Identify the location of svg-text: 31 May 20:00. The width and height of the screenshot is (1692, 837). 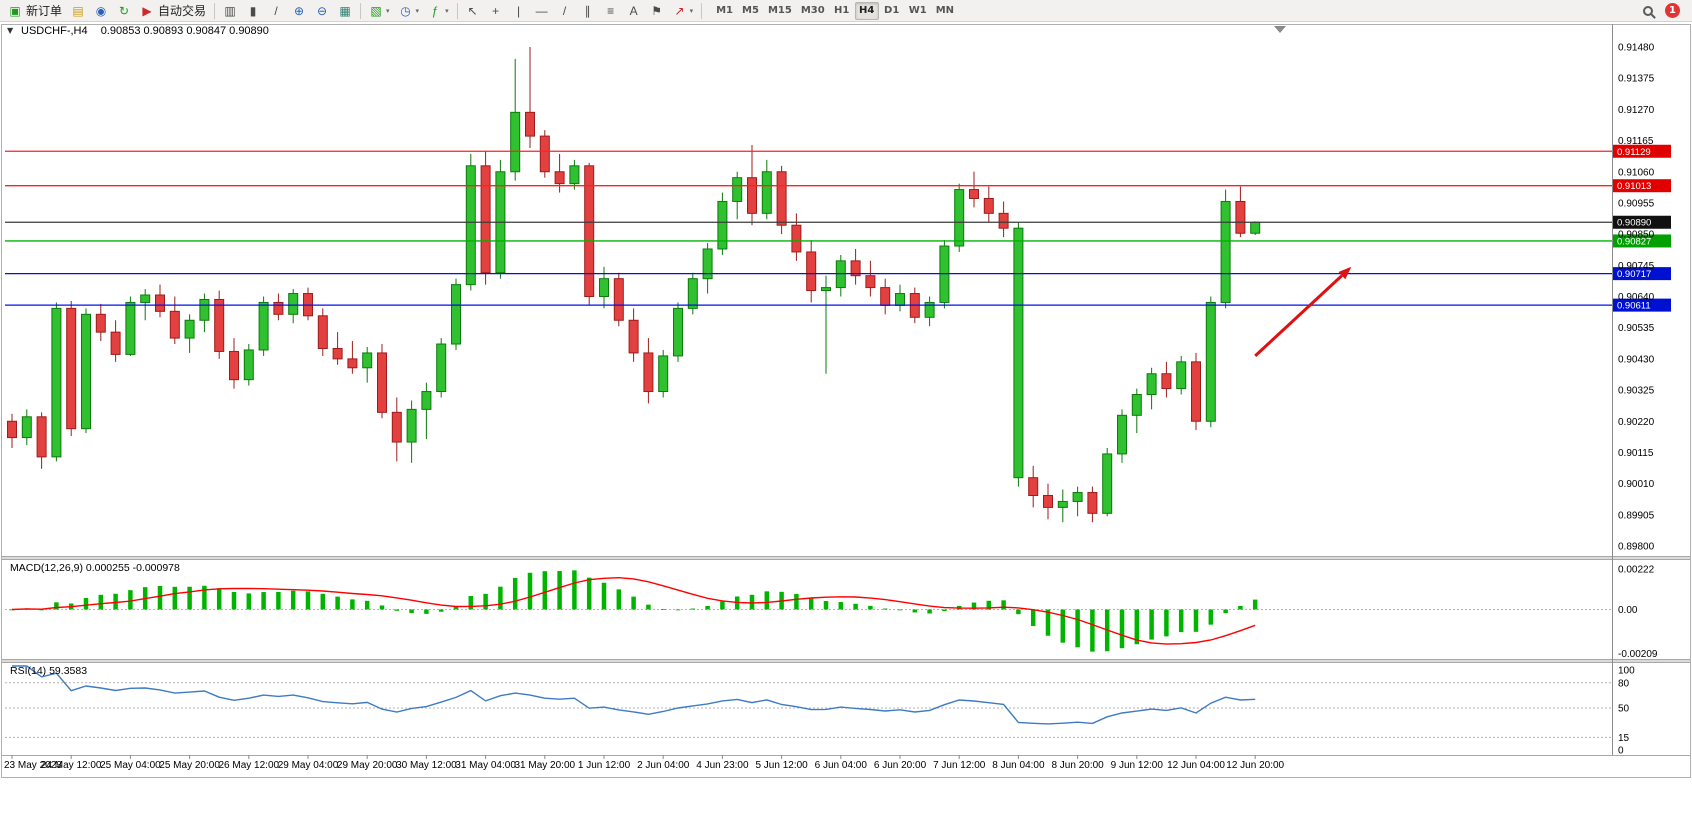
(544, 765).